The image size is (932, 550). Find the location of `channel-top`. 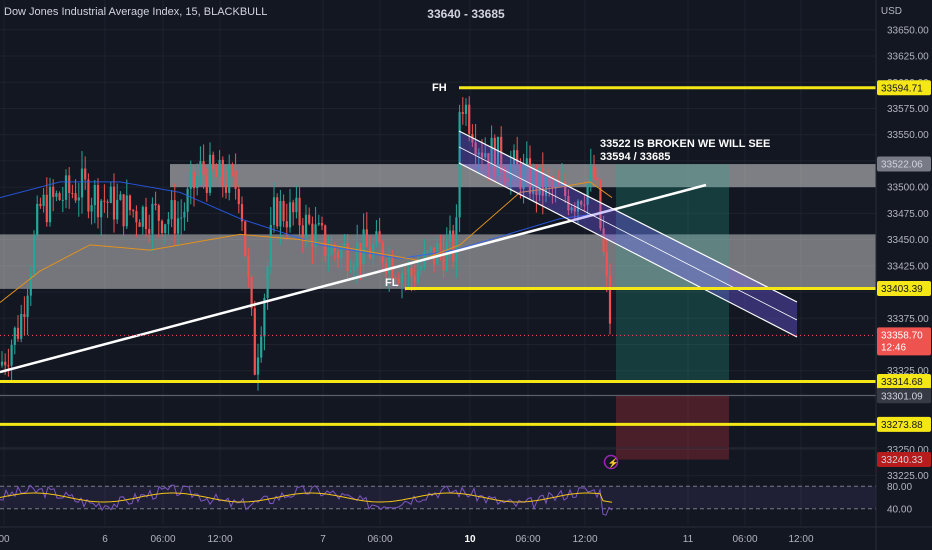

channel-top is located at coordinates (628, 216).